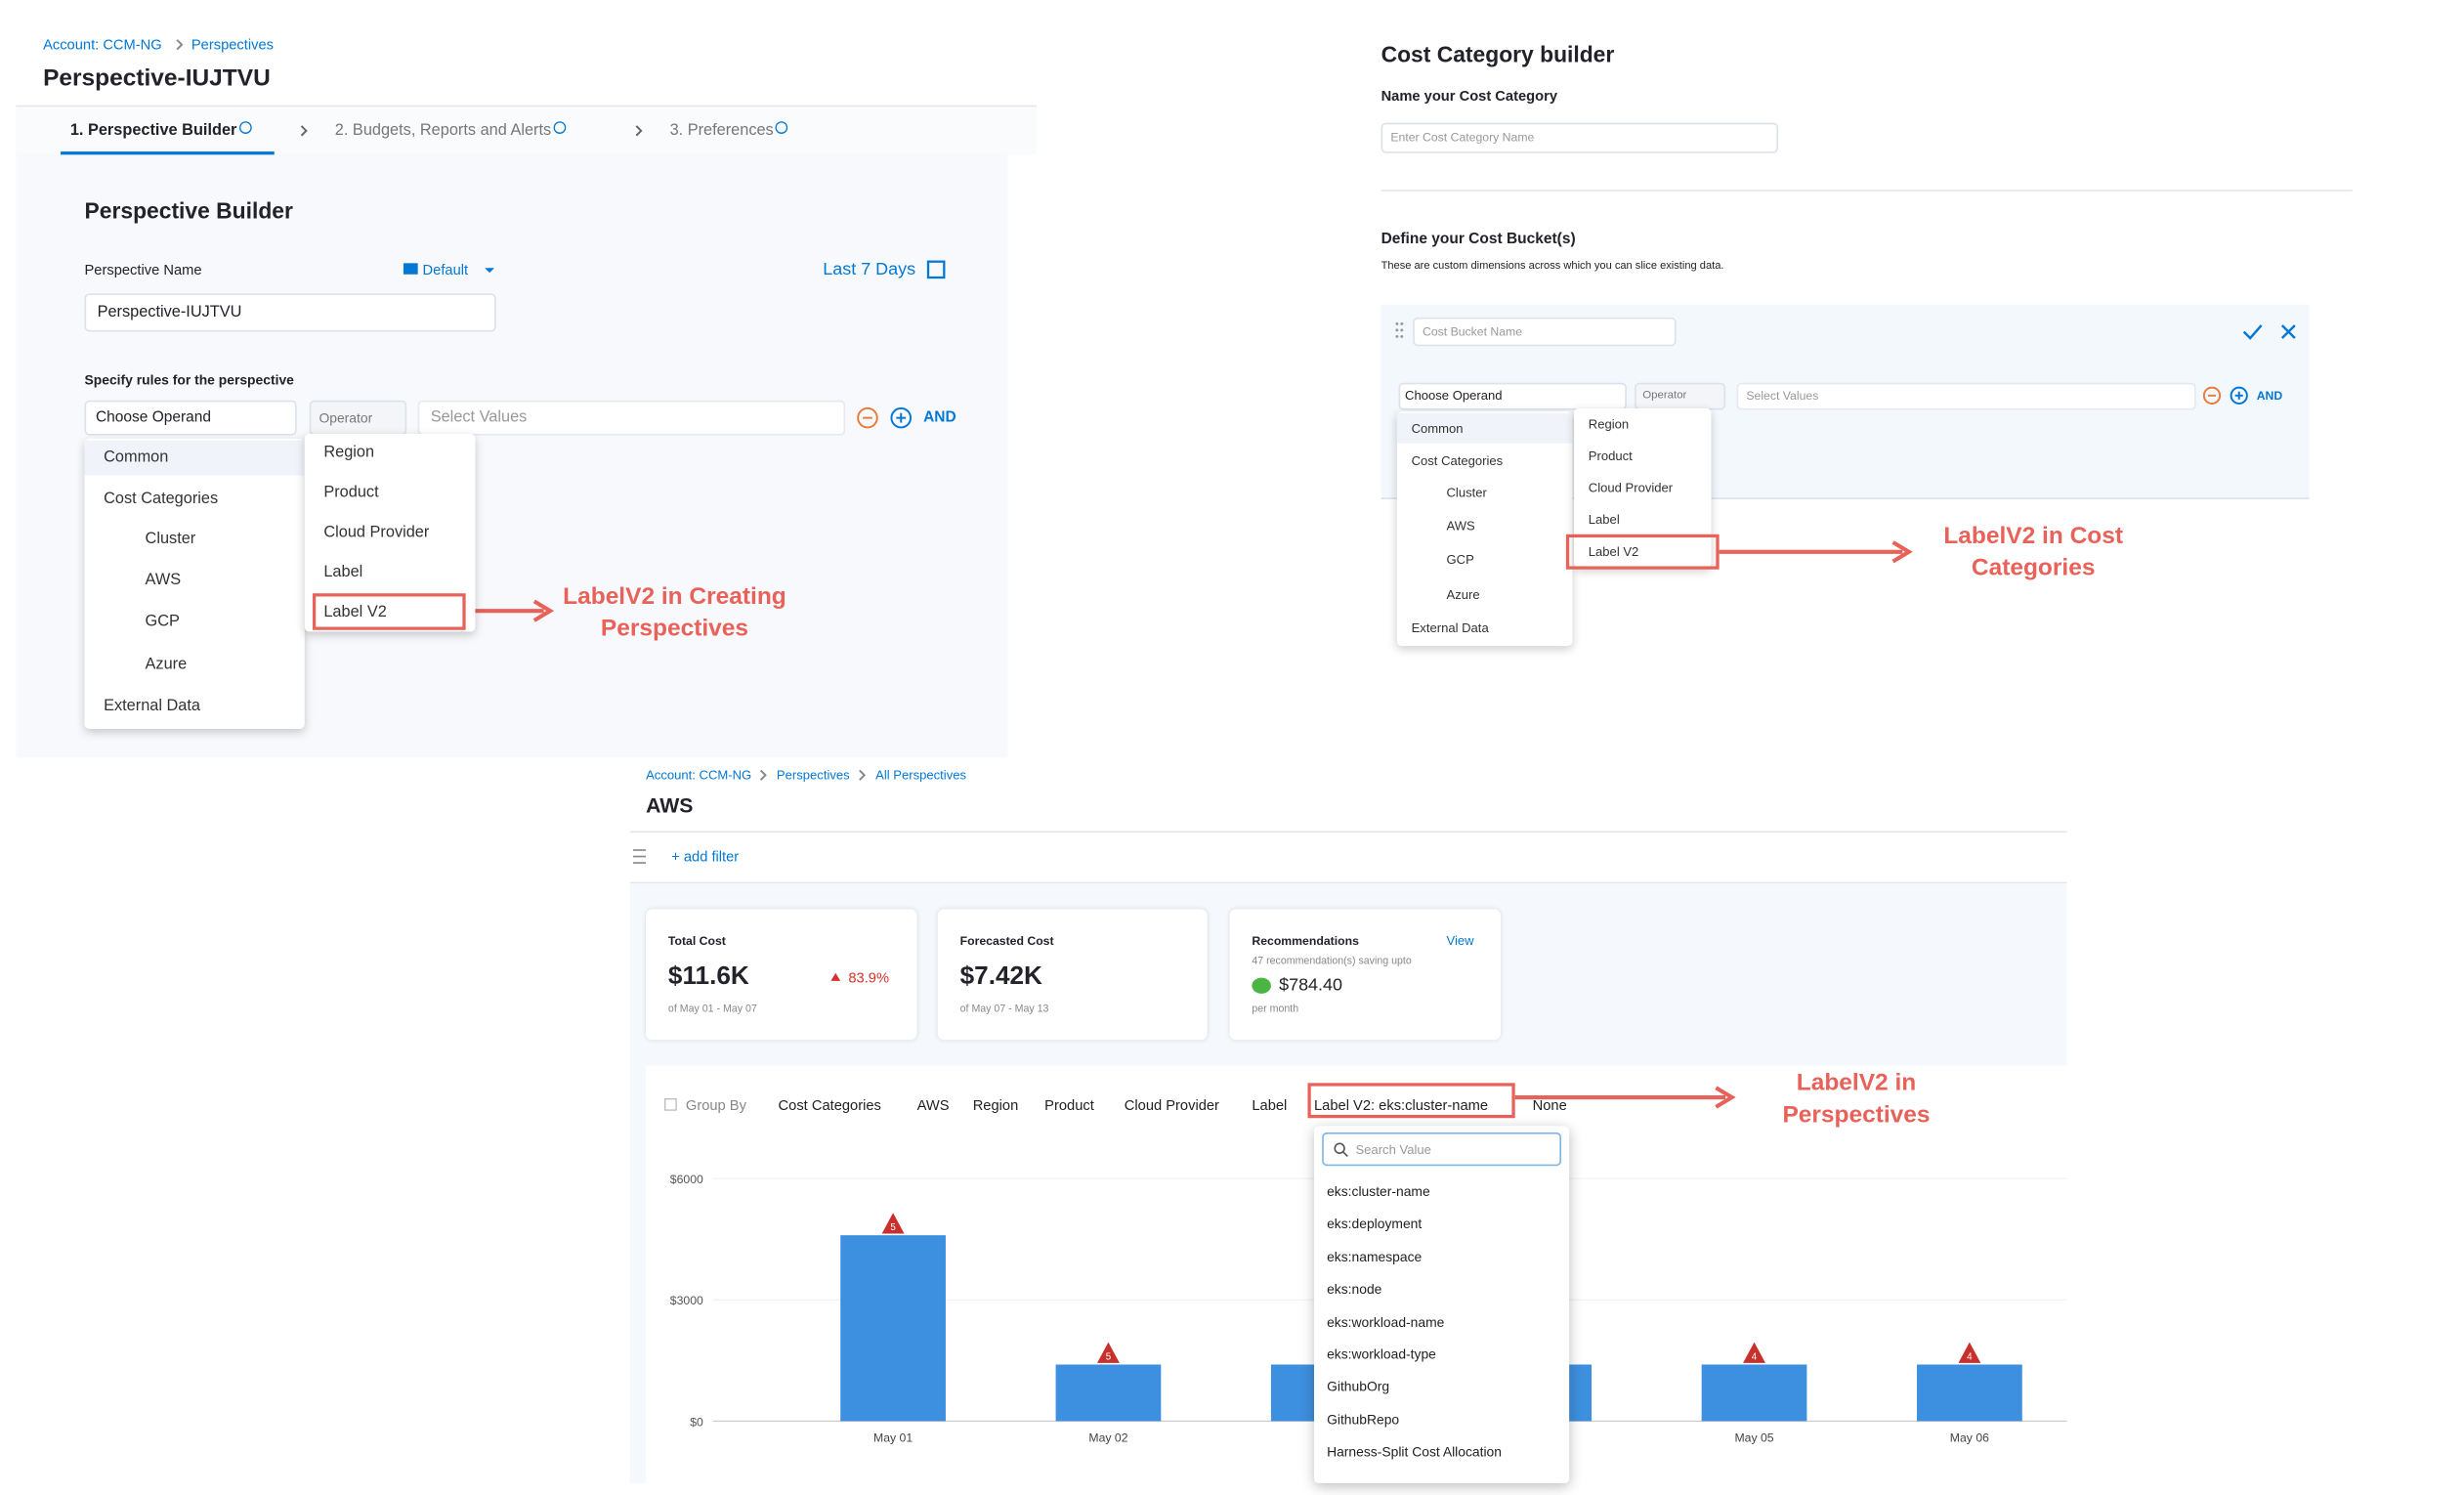 This screenshot has height=1495, width=2464. What do you see at coordinates (936, 269) in the screenshot?
I see `calendar-icon` at bounding box center [936, 269].